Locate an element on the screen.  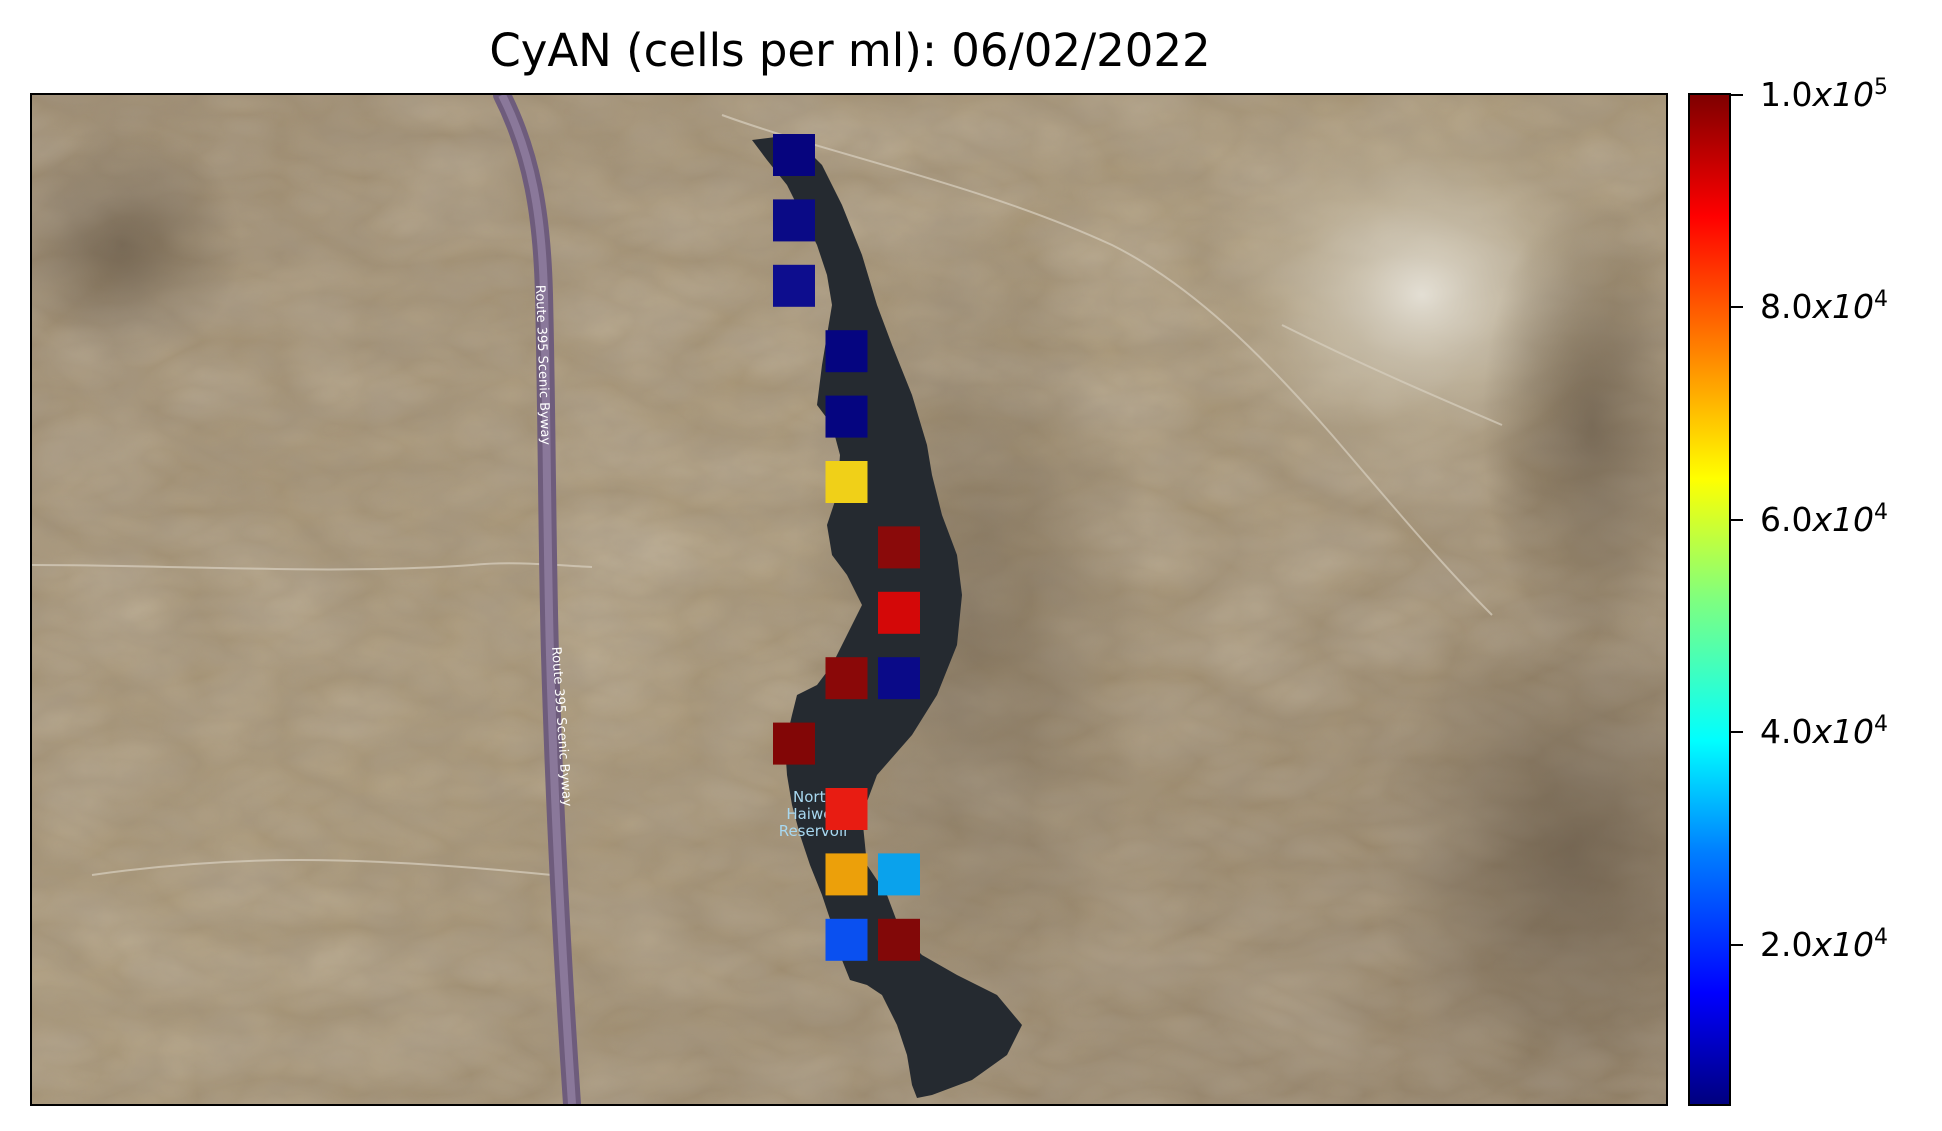
map-title: CyAN (cells per ml): 06/02/2022 is located at coordinates (850, 50).